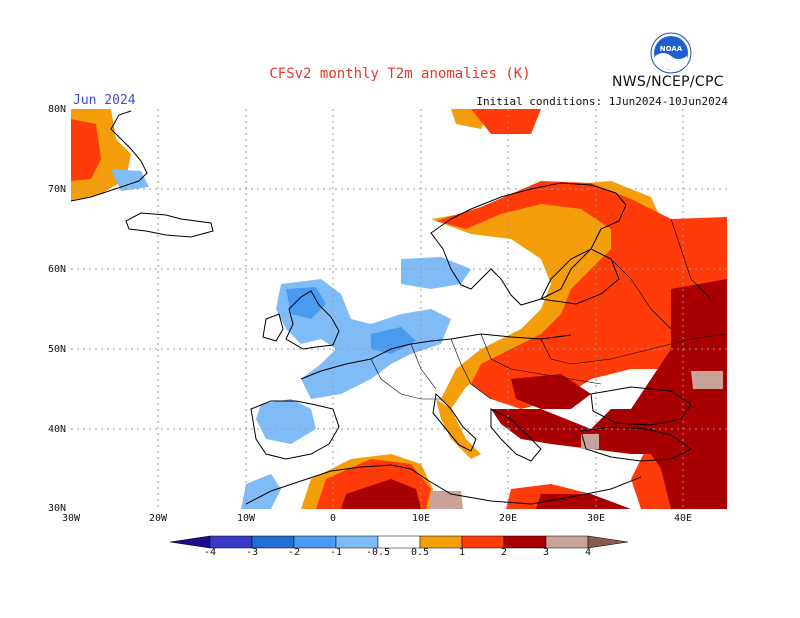  What do you see at coordinates (504, 552) in the screenshot?
I see `legend-label-2: 2` at bounding box center [504, 552].